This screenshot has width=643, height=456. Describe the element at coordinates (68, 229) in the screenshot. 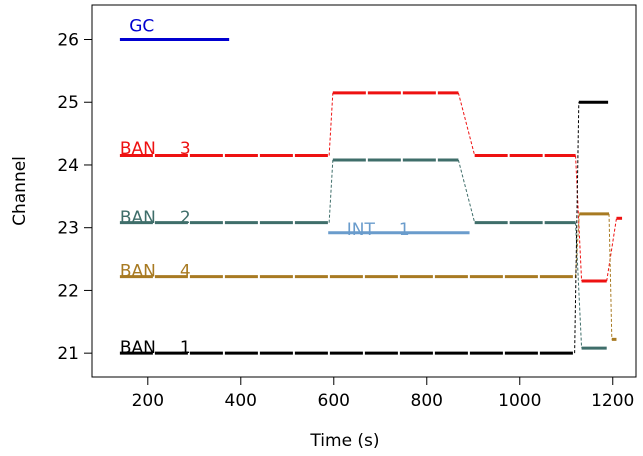

I see `y-tick-label: 23` at that location.